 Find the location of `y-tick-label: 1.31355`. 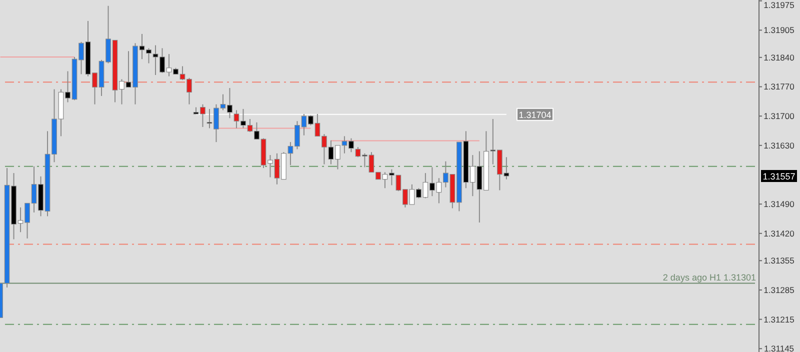

y-tick-label: 1.31355 is located at coordinates (779, 261).